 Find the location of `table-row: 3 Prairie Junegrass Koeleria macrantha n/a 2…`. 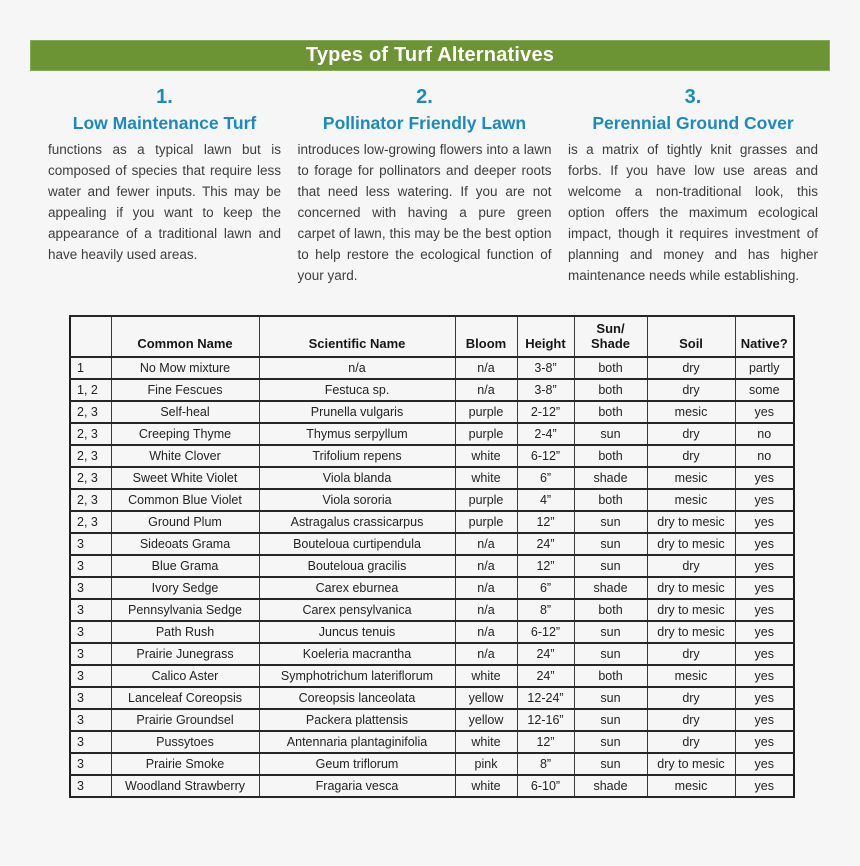

table-row: 3 Prairie Junegrass Koeleria macrantha n/a 2… is located at coordinates (432, 654).